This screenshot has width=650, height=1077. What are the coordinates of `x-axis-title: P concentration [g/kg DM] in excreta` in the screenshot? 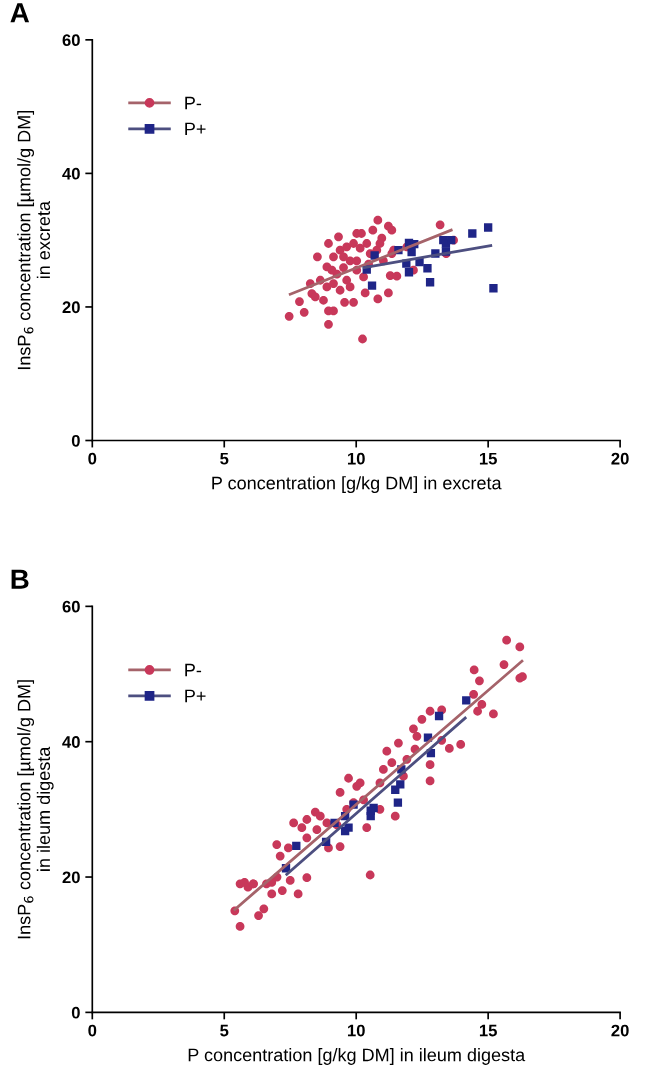 It's located at (357, 484).